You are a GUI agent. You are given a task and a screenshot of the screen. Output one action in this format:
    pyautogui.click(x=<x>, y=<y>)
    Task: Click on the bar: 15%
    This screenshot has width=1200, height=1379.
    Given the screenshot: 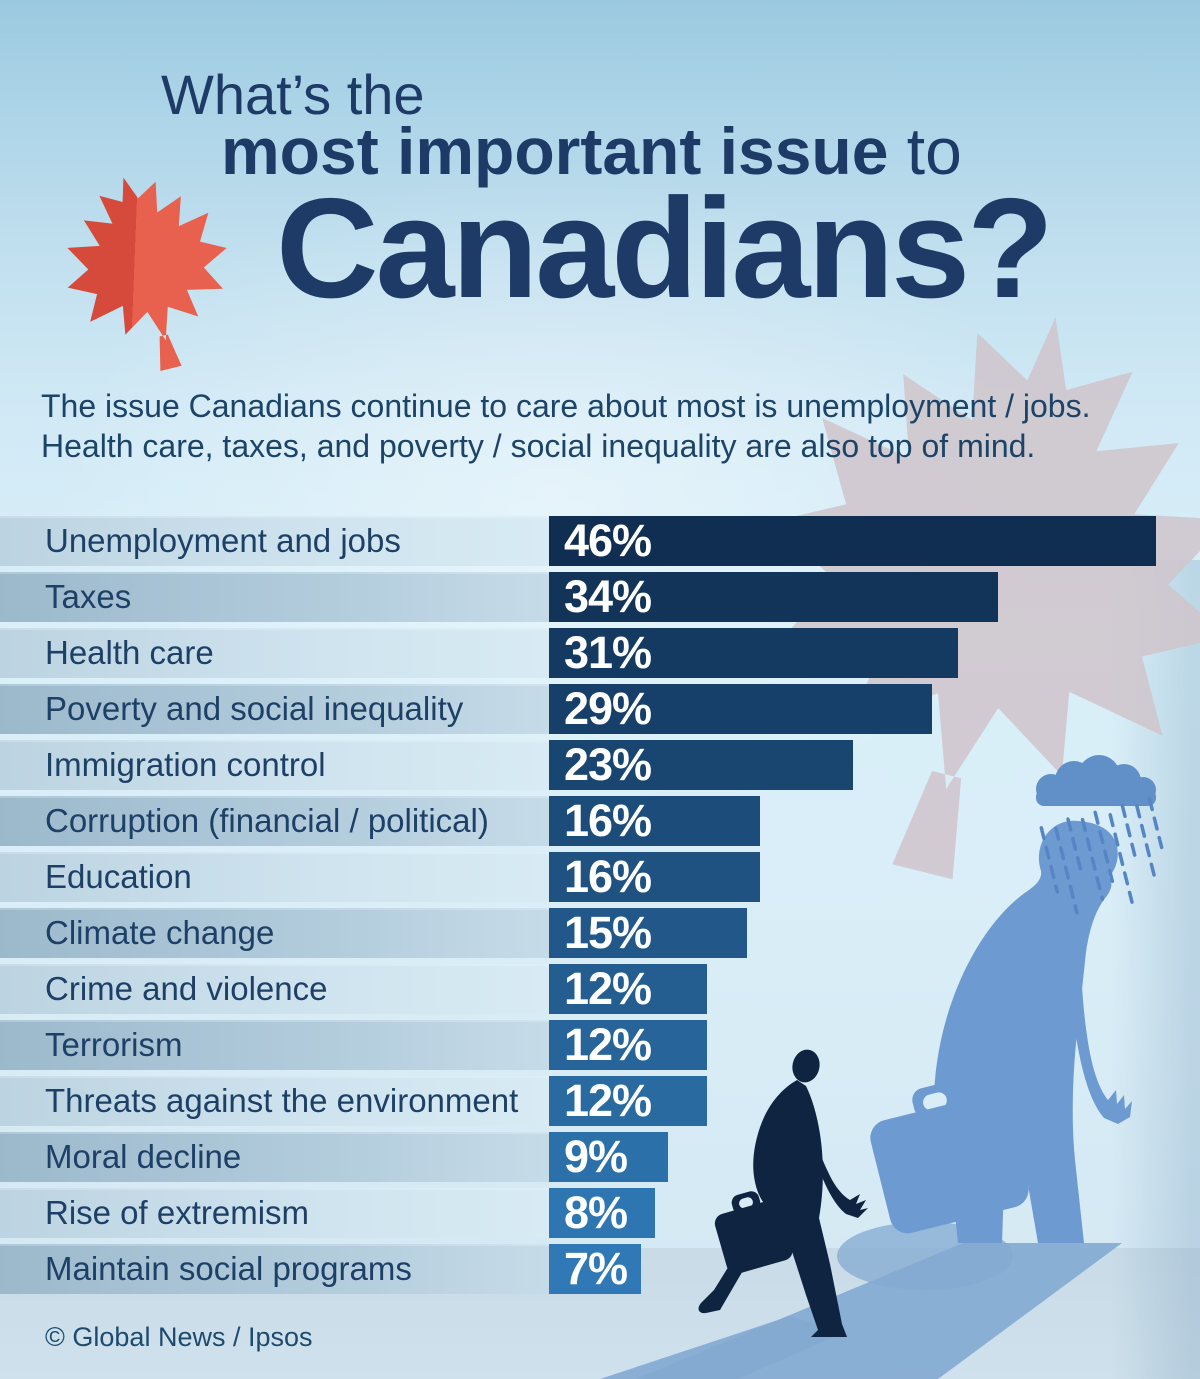 What is the action you would take?
    pyautogui.click(x=648, y=933)
    